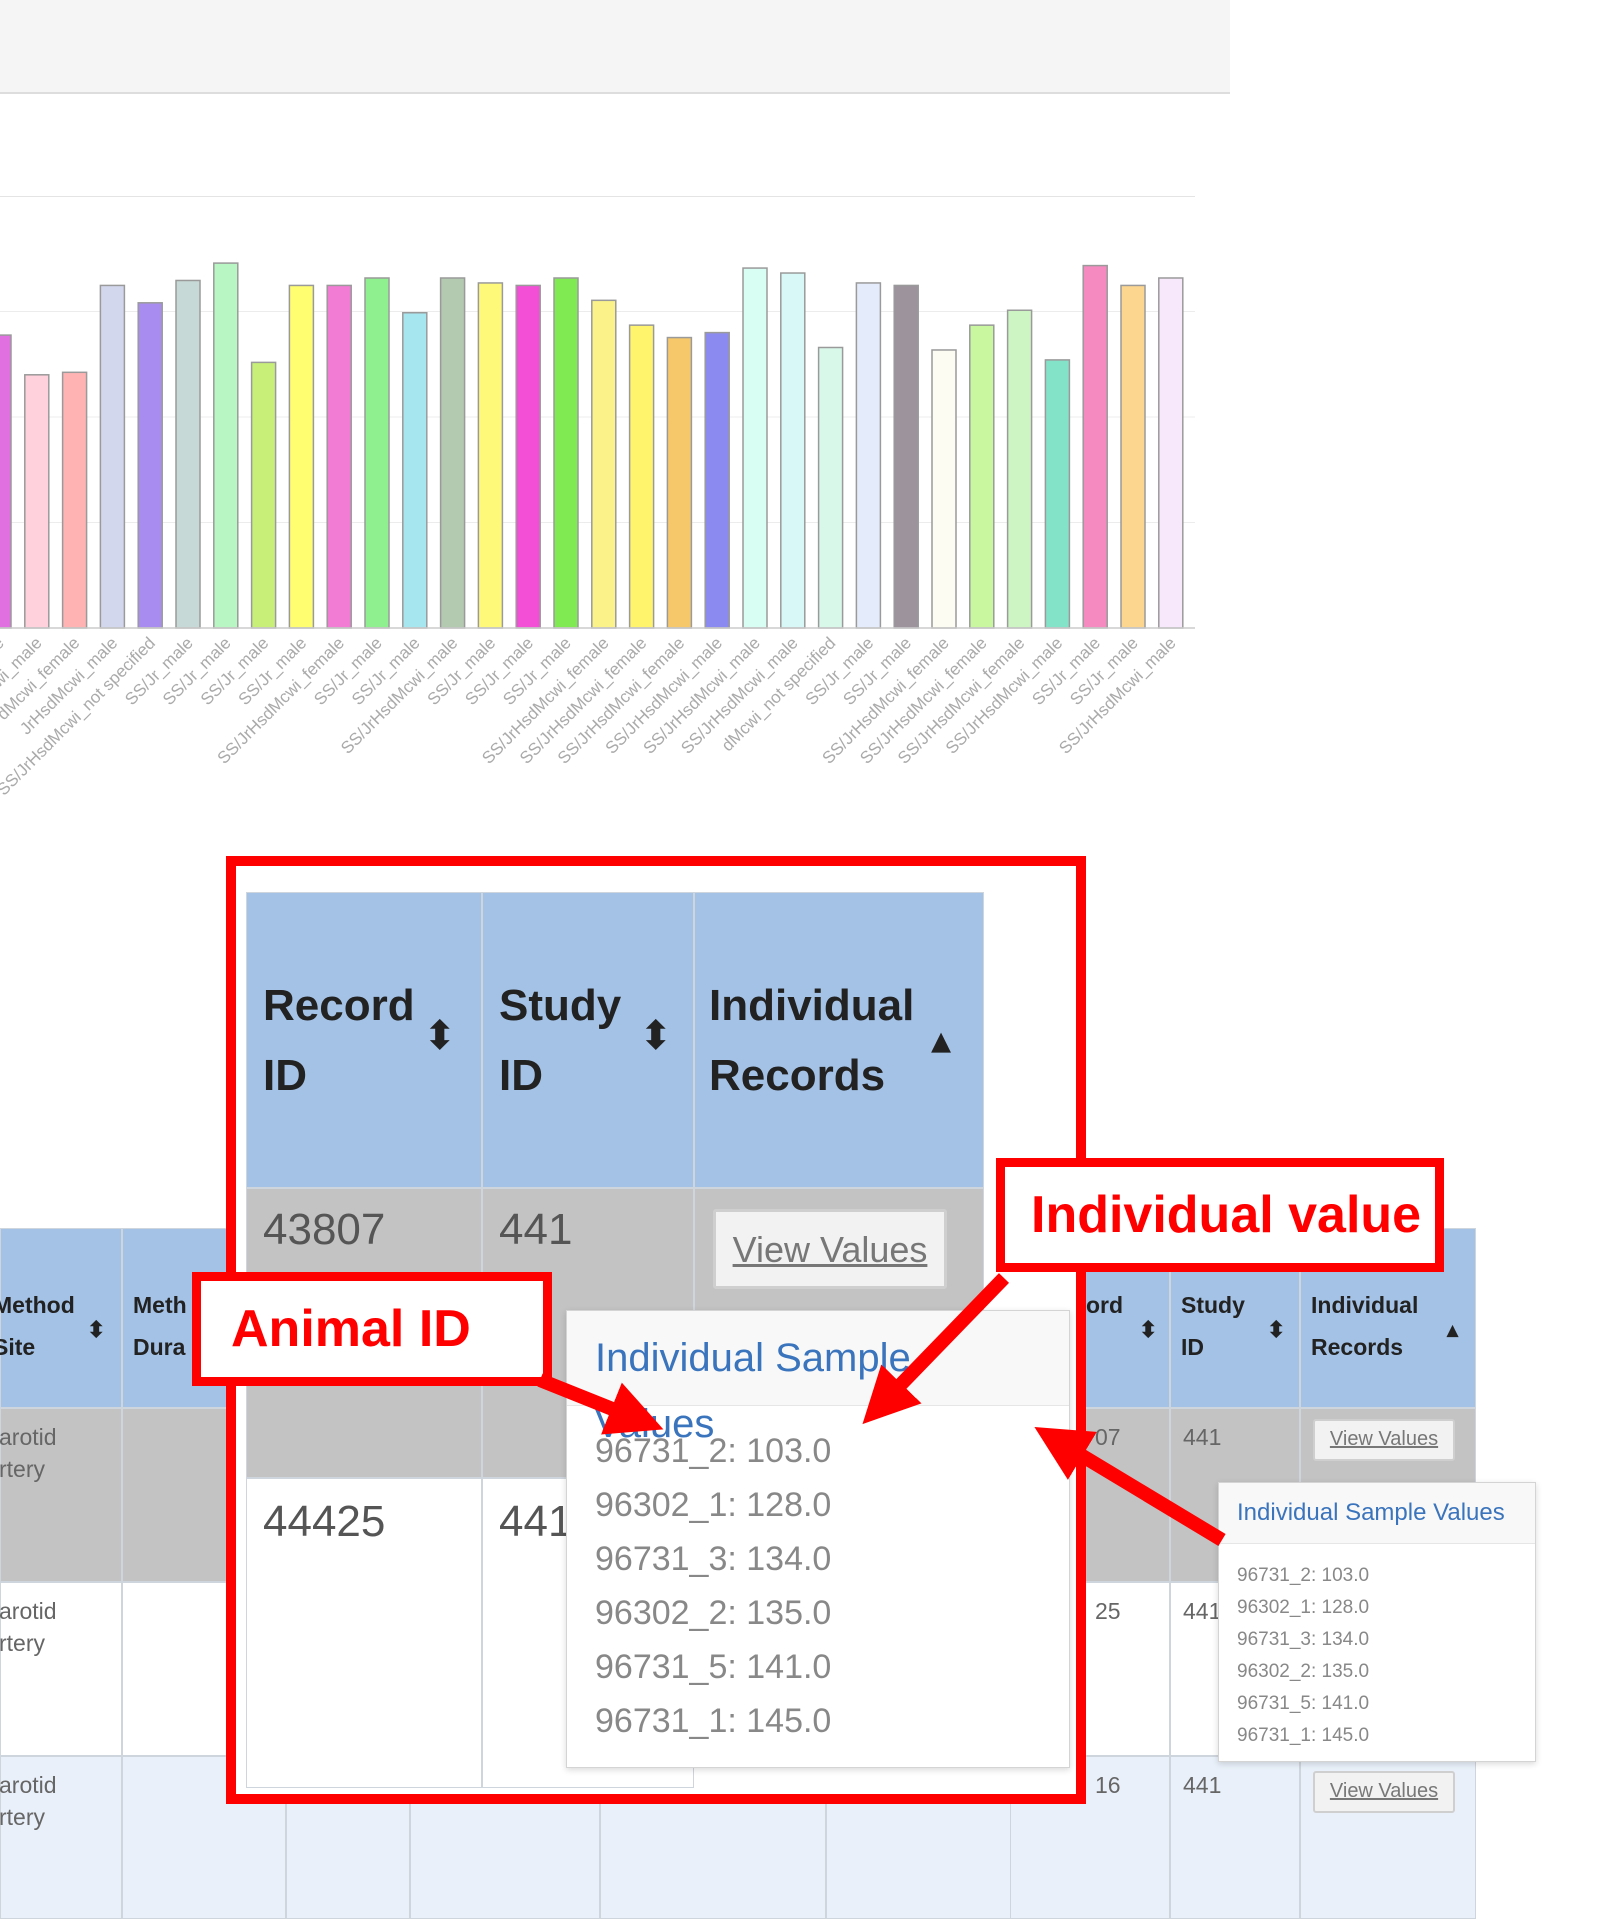  Describe the element at coordinates (936, 1349) in the screenshot. I see `arrow-to-individual-value` at that location.